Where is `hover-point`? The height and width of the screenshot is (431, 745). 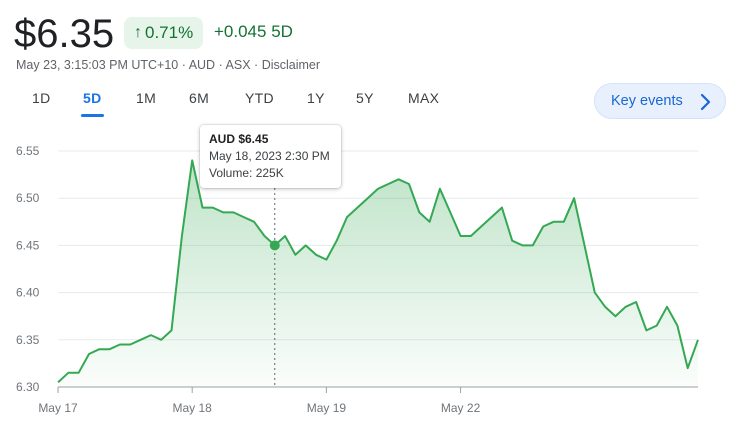 hover-point is located at coordinates (274, 245).